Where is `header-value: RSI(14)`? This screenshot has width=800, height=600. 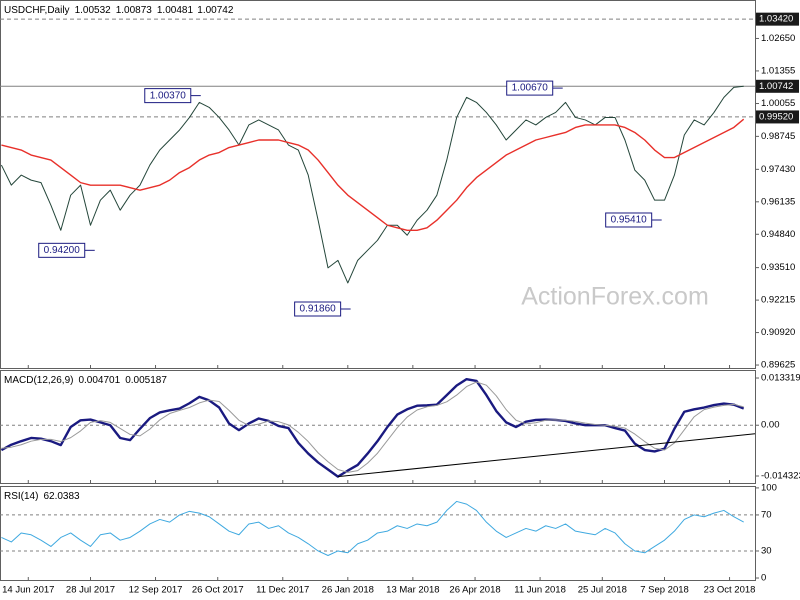
header-value: RSI(14) is located at coordinates (21, 496).